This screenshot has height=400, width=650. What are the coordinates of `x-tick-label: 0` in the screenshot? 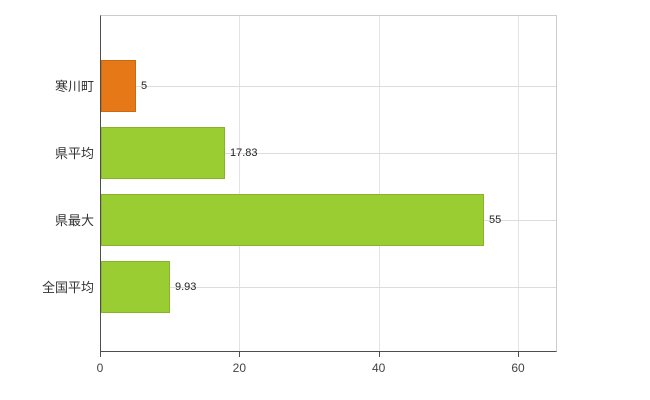 It's located at (100, 368).